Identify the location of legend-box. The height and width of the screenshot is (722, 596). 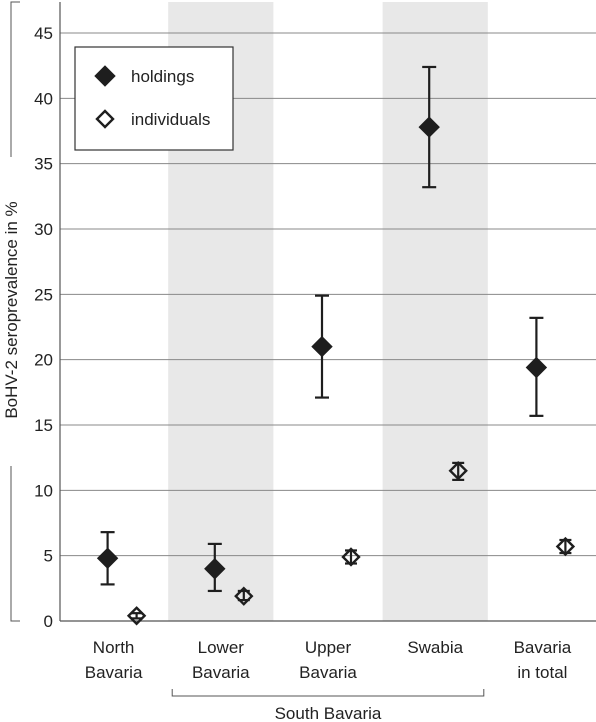
(154, 98).